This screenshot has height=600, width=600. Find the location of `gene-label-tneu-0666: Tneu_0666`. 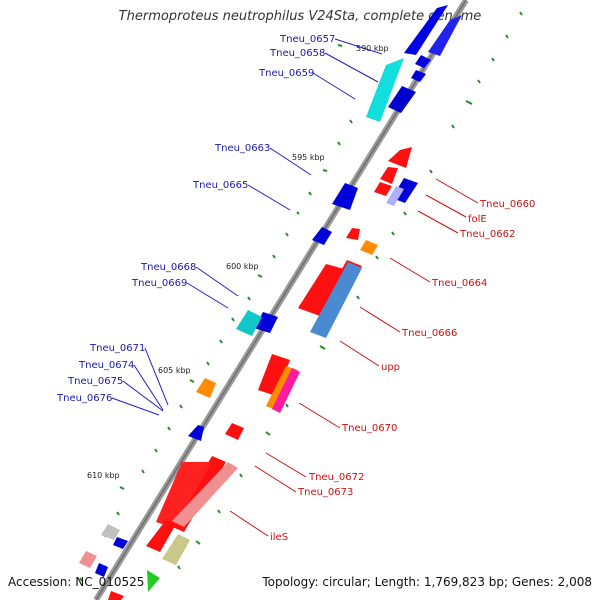

gene-label-tneu-0666: Tneu_0666 is located at coordinates (429, 333).